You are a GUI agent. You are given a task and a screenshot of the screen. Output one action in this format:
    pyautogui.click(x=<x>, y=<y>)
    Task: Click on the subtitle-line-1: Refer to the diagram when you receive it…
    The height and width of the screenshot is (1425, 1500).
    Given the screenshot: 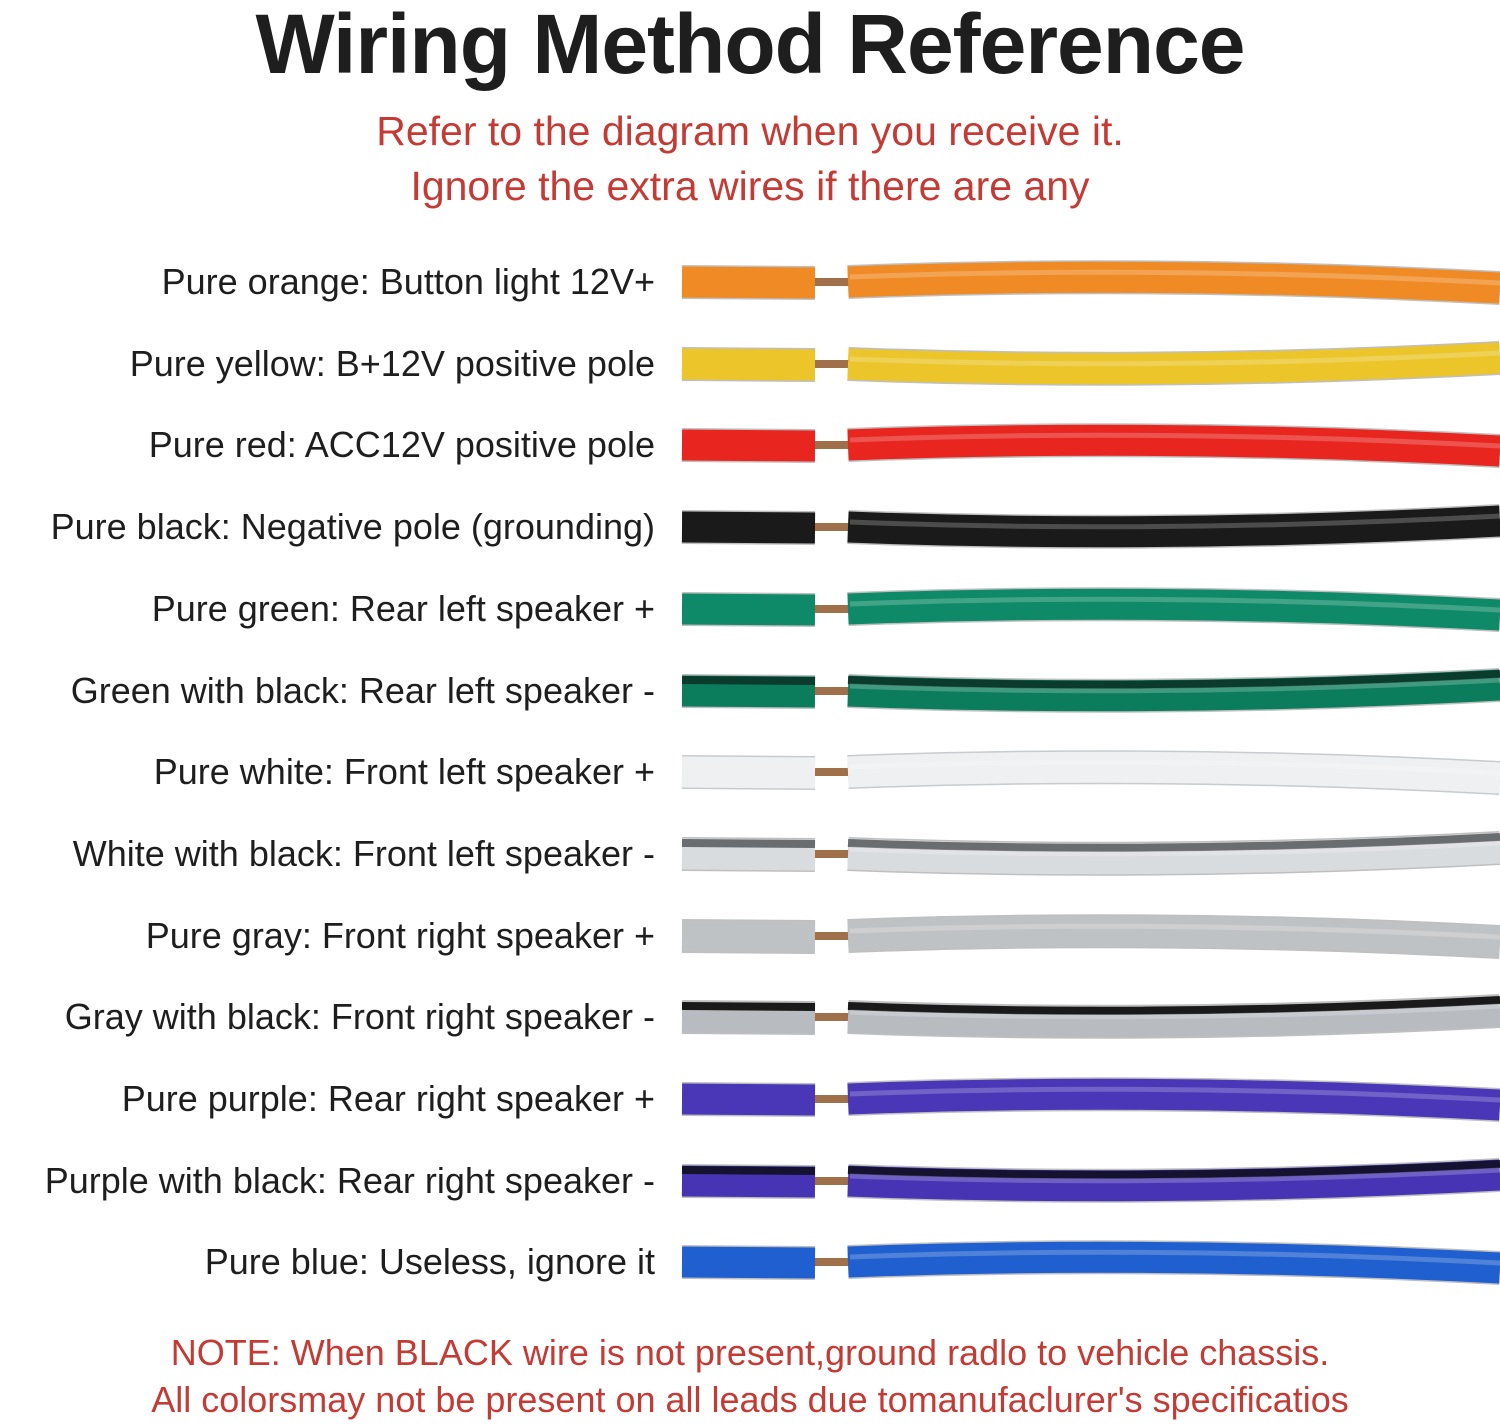 What is the action you would take?
    pyautogui.click(x=750, y=131)
    